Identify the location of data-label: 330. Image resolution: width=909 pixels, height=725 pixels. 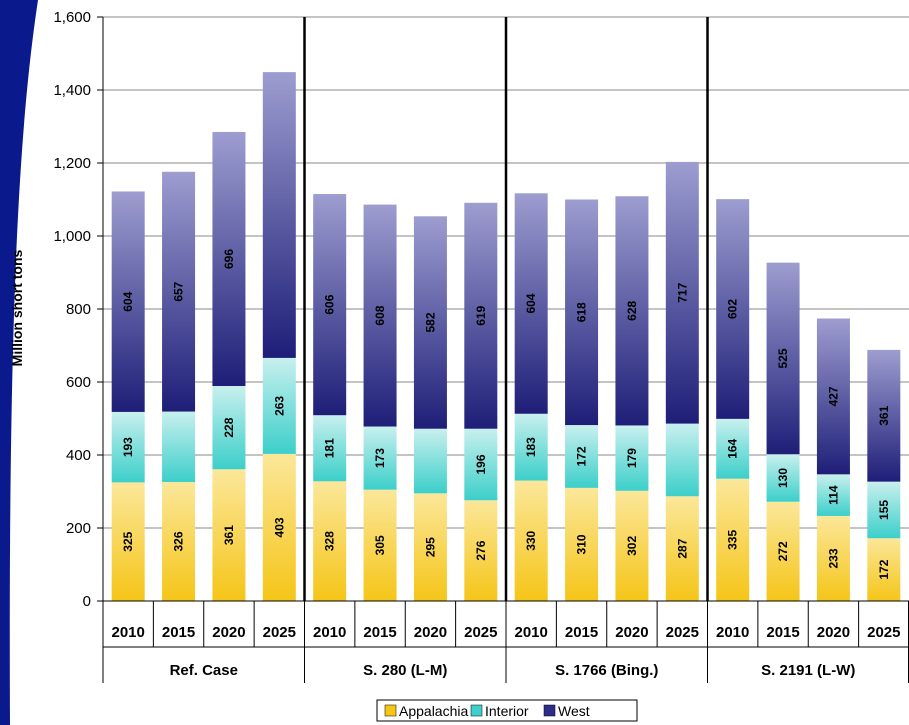
(531, 540).